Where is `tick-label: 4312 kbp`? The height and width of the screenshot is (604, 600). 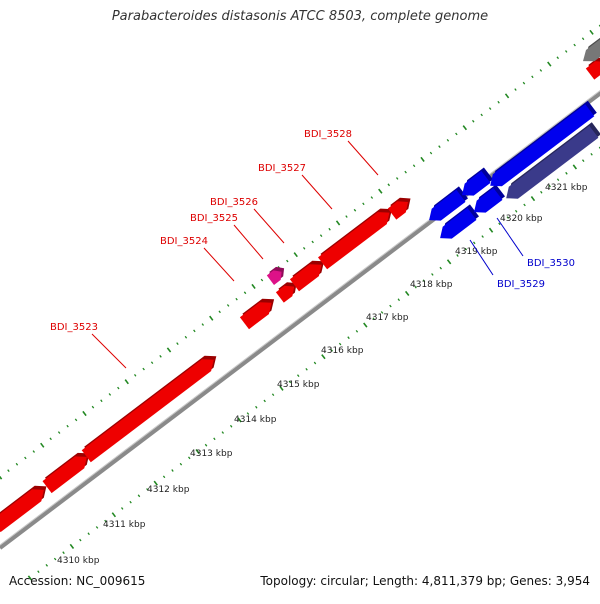 tick-label: 4312 kbp is located at coordinates (168, 490).